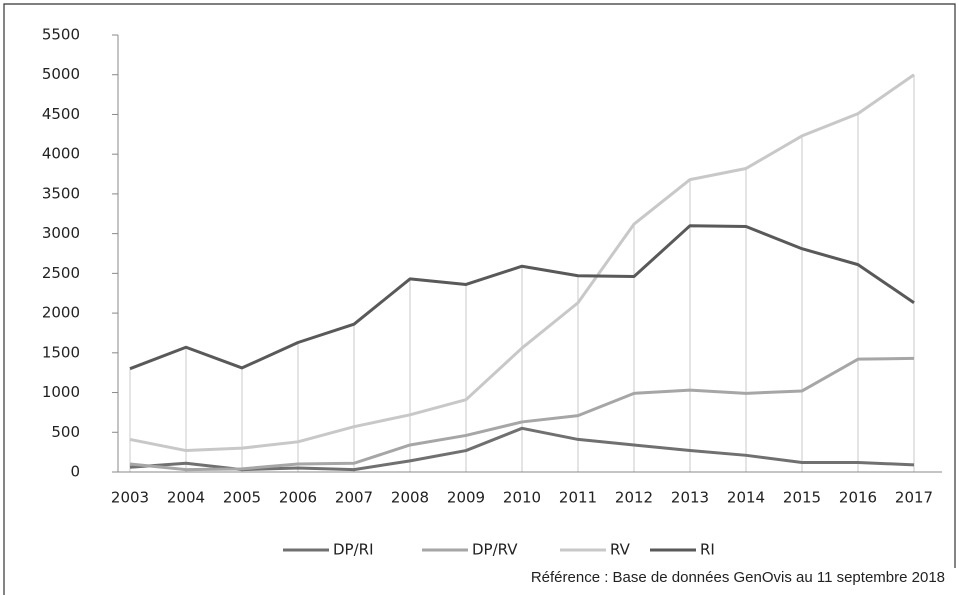  Describe the element at coordinates (634, 498) in the screenshot. I see `x-tick-label: 2012` at that location.